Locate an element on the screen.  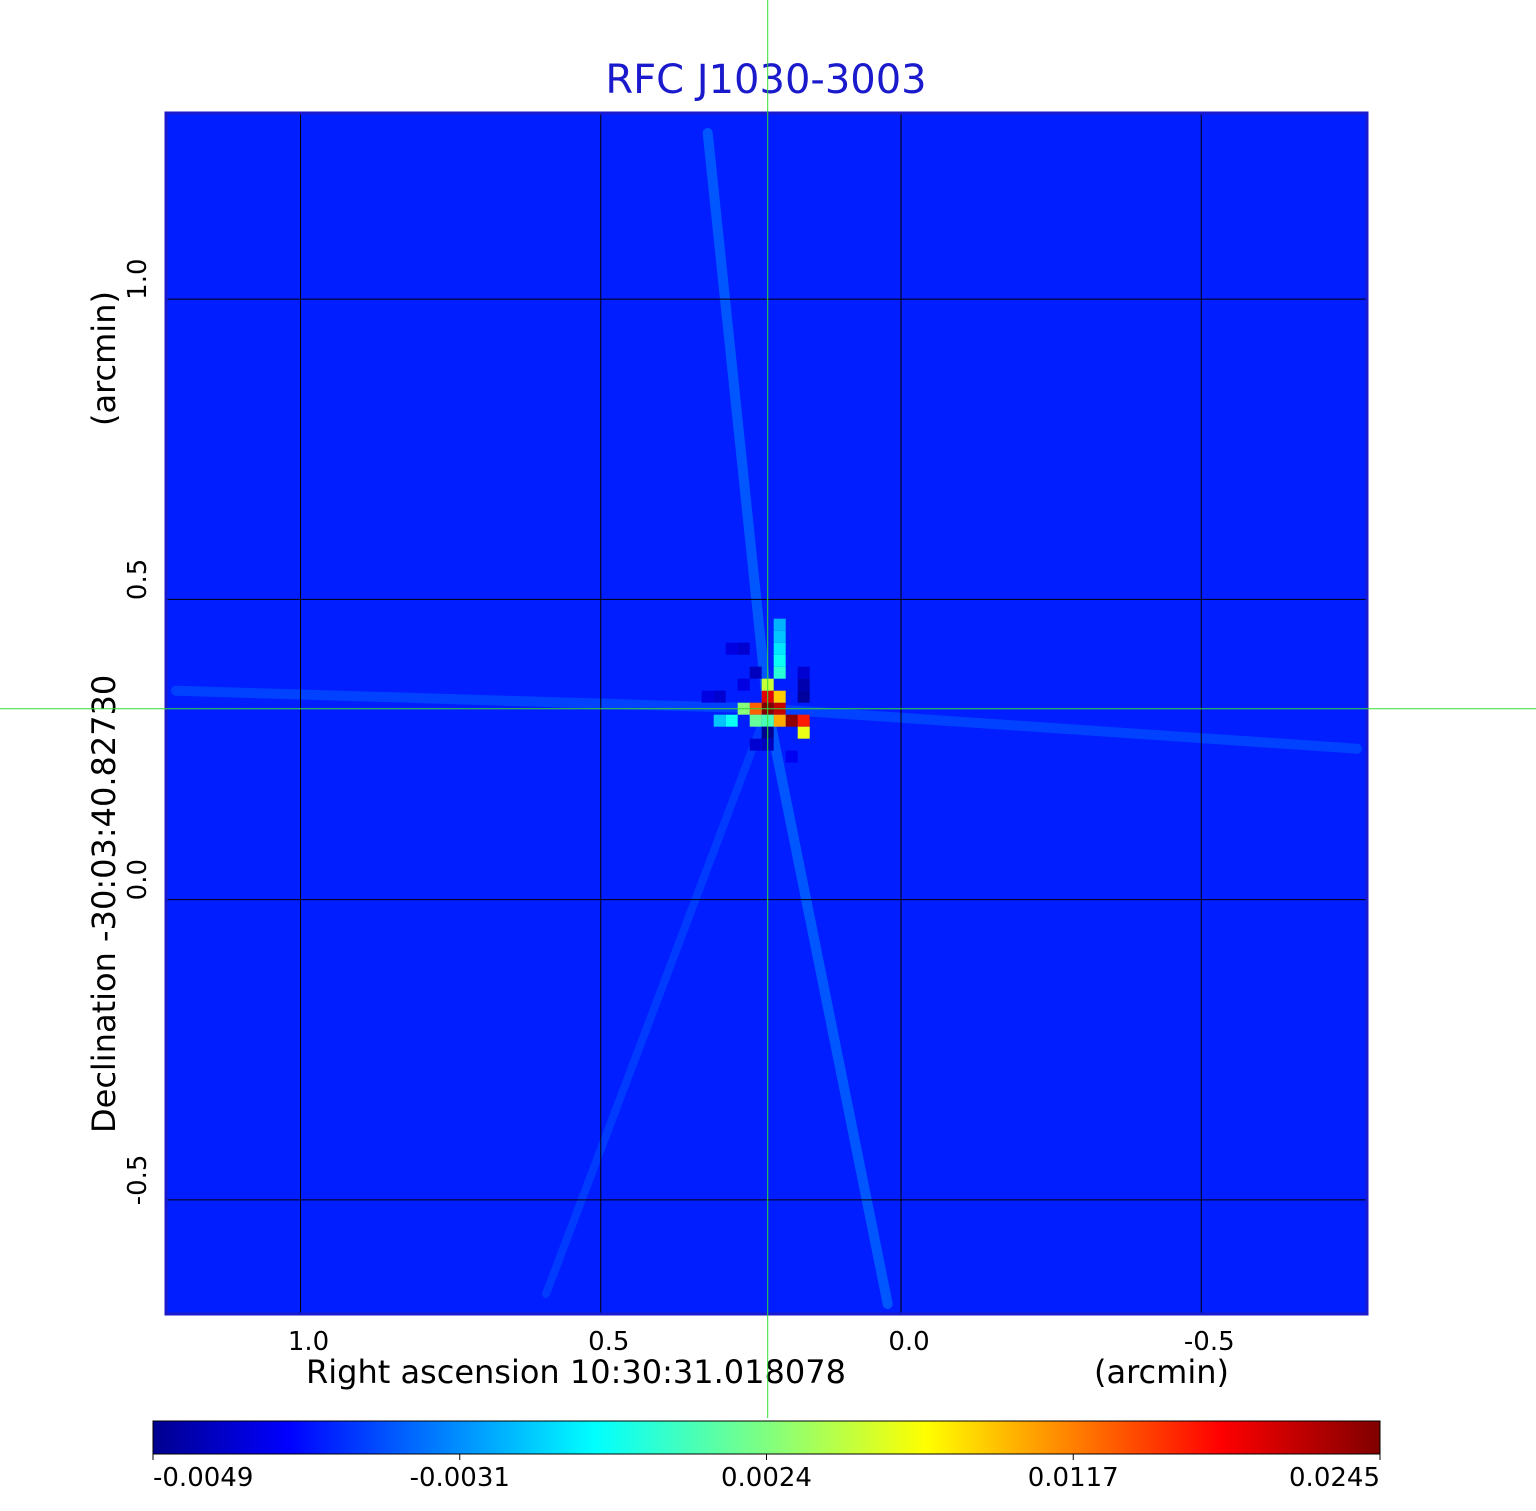
chart-title: RFC J1030-3003 is located at coordinates (765, 80).